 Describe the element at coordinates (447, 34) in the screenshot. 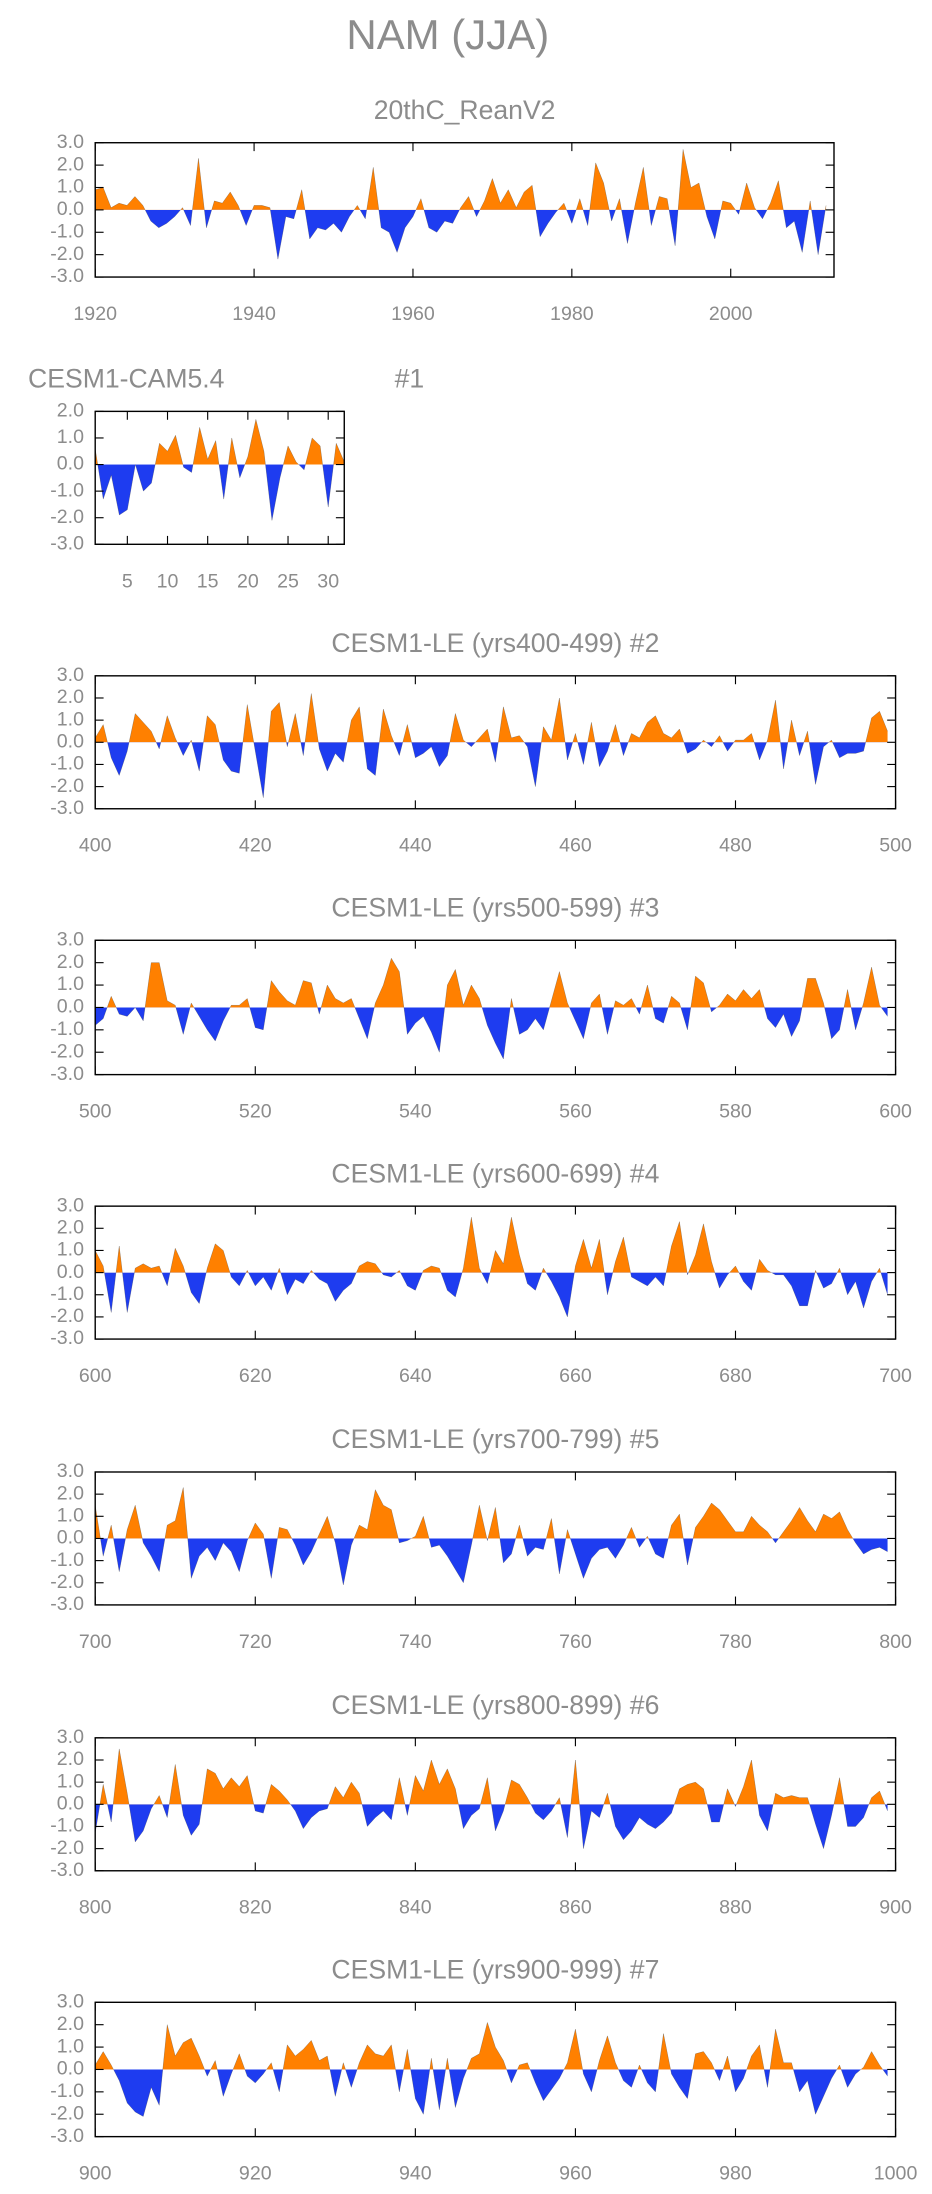

I see `figure-title: NAM (JJA)` at that location.